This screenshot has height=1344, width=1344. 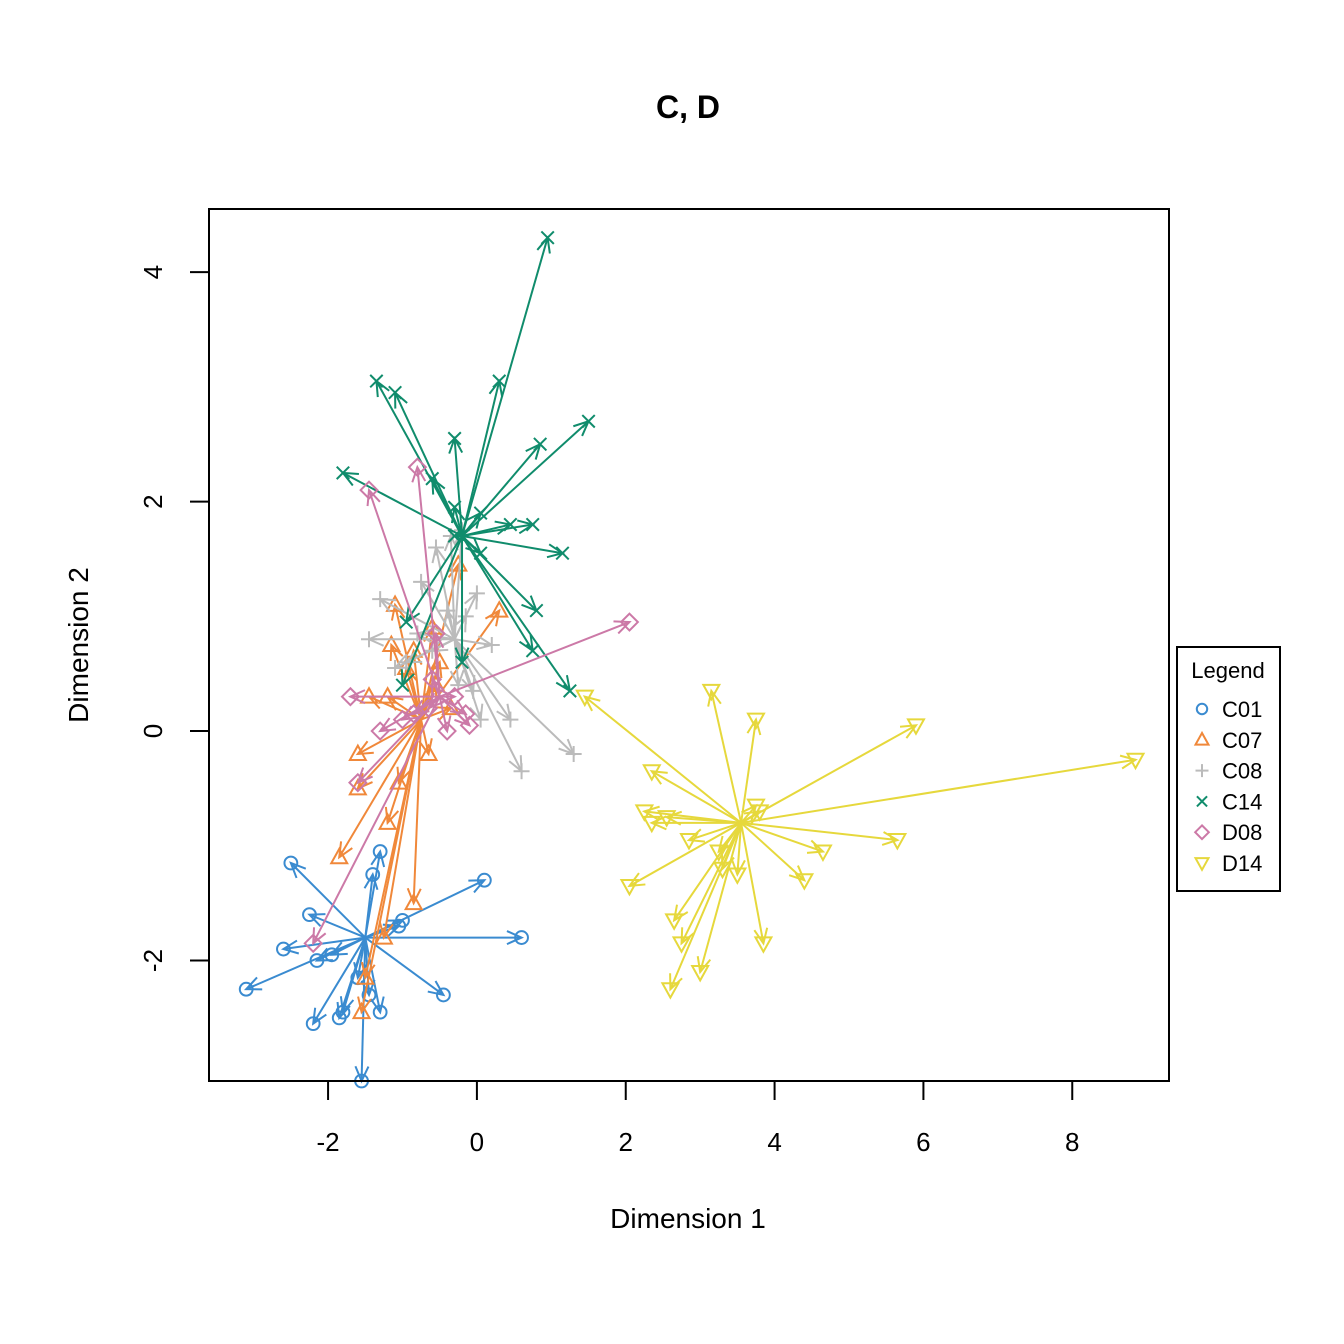 What do you see at coordinates (1242, 801) in the screenshot?
I see `legend-label: C14` at bounding box center [1242, 801].